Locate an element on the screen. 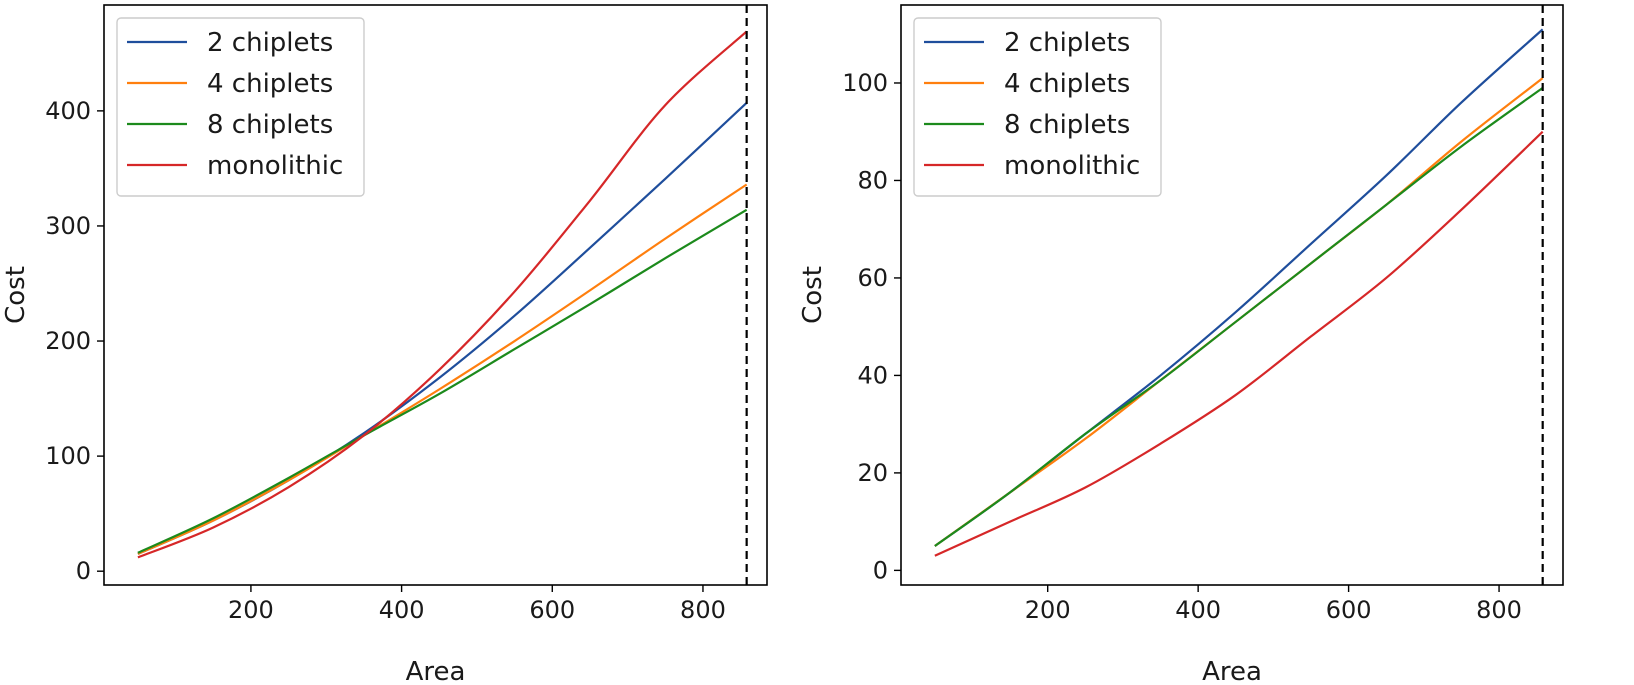 The image size is (1634, 685). y-tick-label: 80 is located at coordinates (872, 180).